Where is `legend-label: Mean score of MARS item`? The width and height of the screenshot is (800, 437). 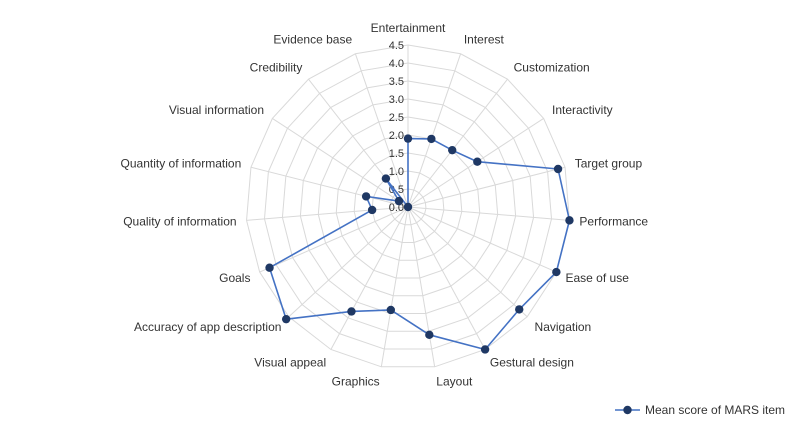
legend-label: Mean score of MARS item is located at coordinates (715, 410).